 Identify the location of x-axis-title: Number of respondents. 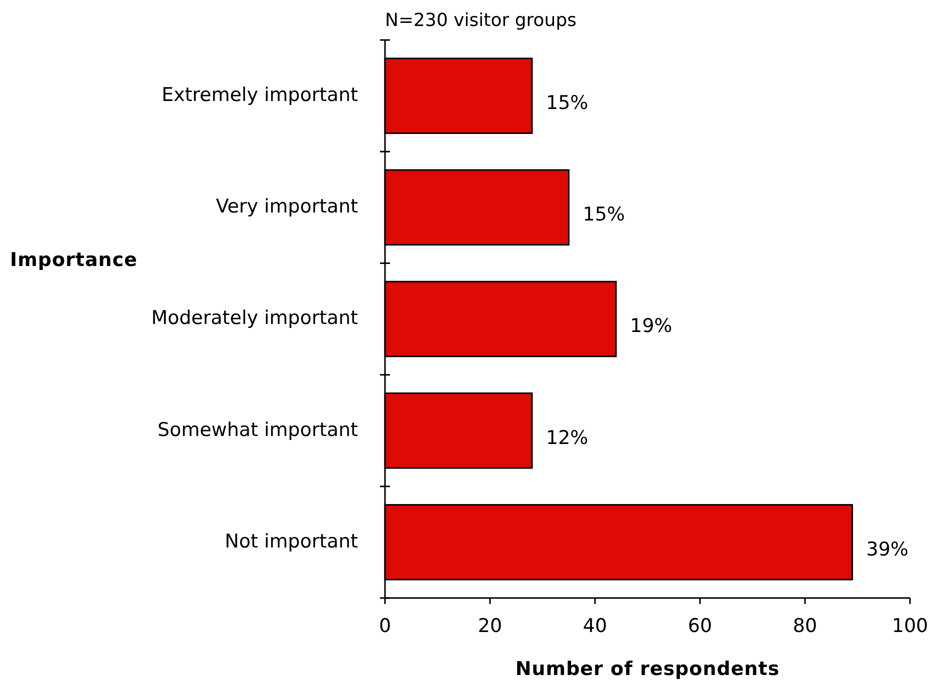
(647, 669).